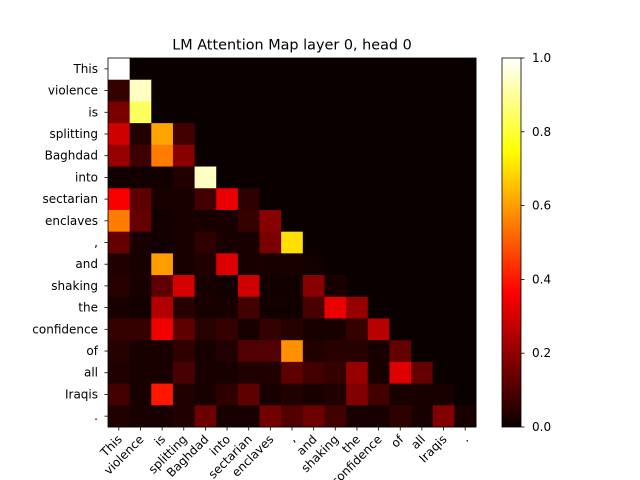  What do you see at coordinates (92, 351) in the screenshot?
I see `y-tick-label: of` at bounding box center [92, 351].